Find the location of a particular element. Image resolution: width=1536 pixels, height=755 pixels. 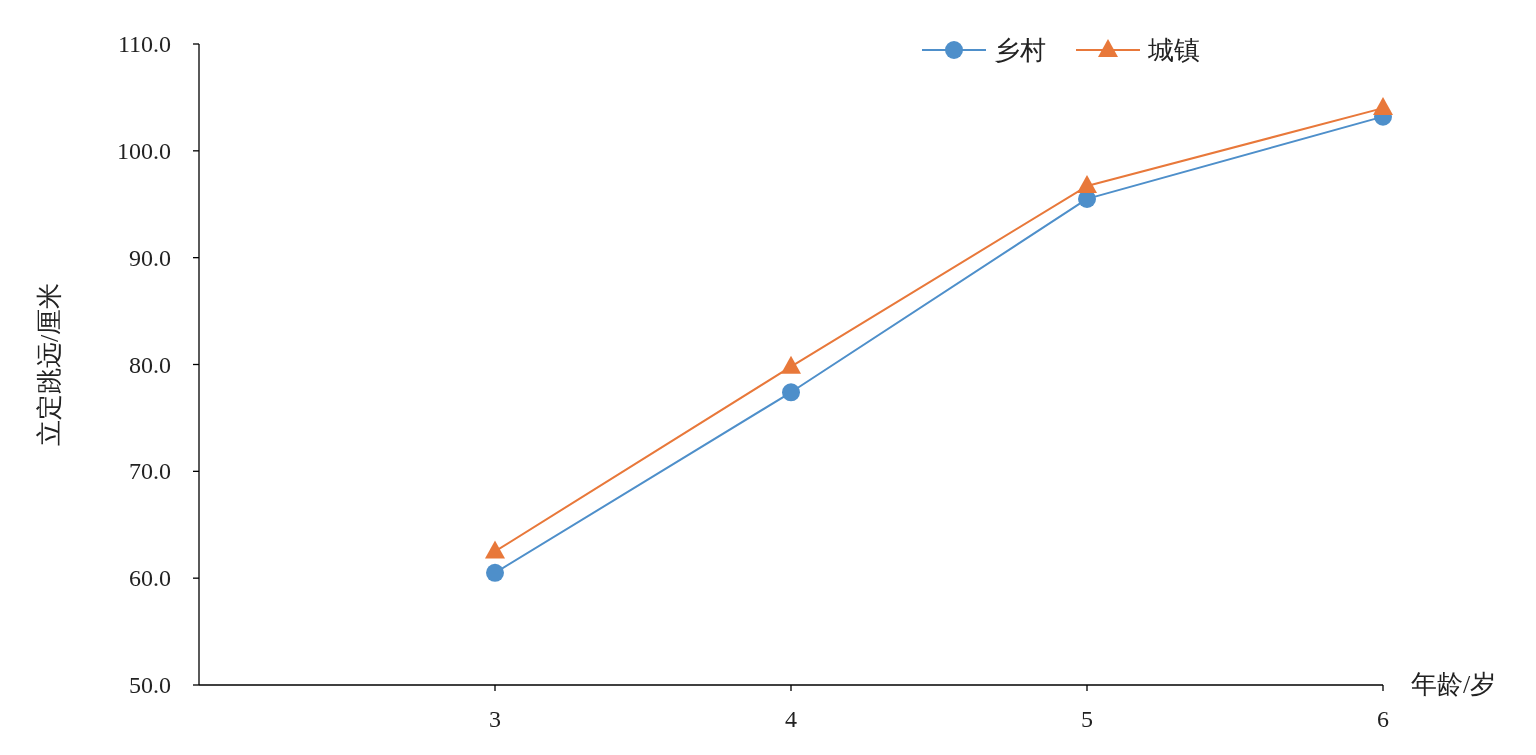

y-tick-label: 110.0 is located at coordinates (144, 44).